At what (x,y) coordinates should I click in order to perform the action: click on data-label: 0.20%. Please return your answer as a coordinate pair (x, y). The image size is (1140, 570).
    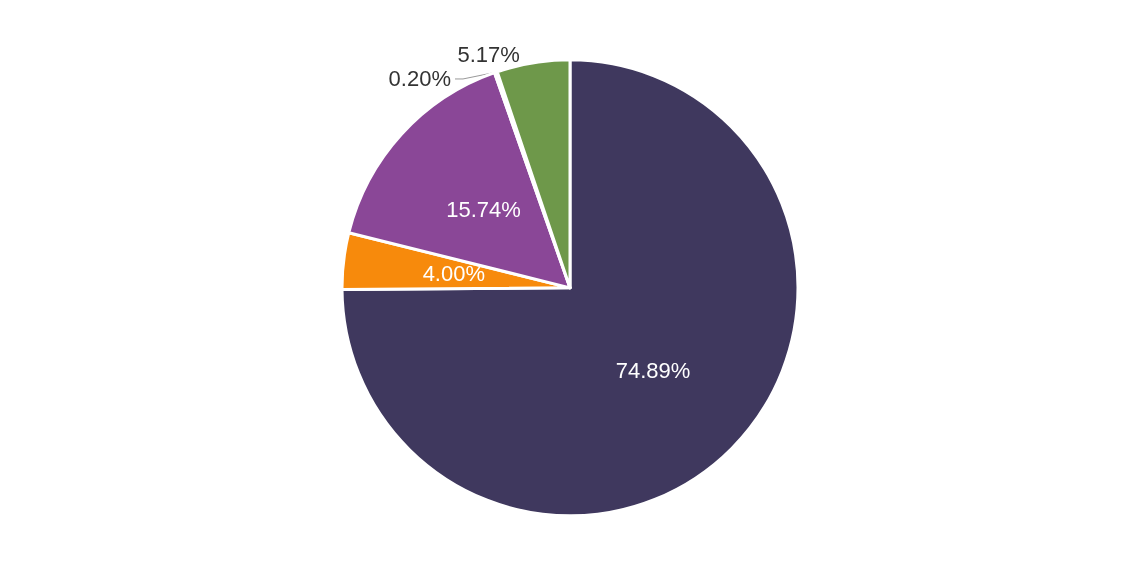
    Looking at the image, I should click on (420, 79).